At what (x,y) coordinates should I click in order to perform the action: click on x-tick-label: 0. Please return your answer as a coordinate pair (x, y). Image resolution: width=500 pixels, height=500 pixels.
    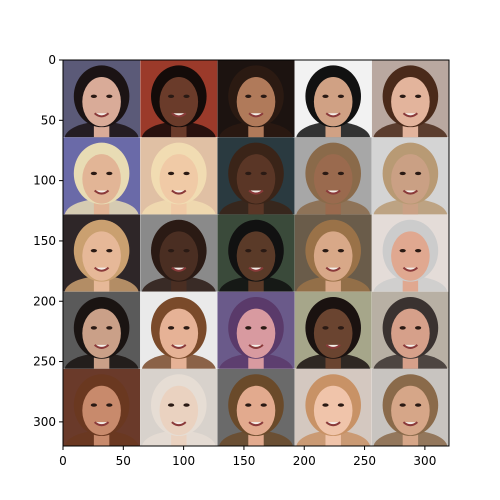
    Looking at the image, I should click on (63, 461).